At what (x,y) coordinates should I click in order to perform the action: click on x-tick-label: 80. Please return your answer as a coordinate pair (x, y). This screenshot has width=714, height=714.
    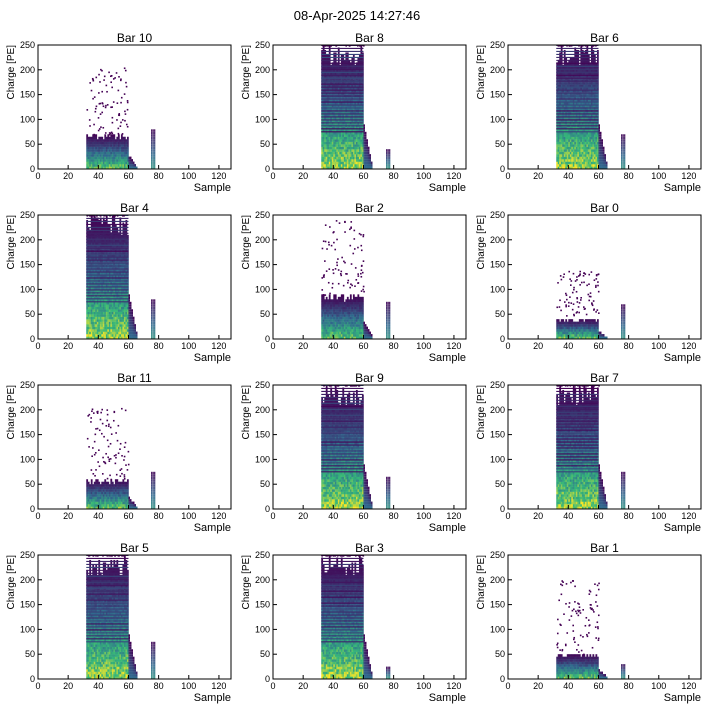
    Looking at the image, I should click on (629, 176).